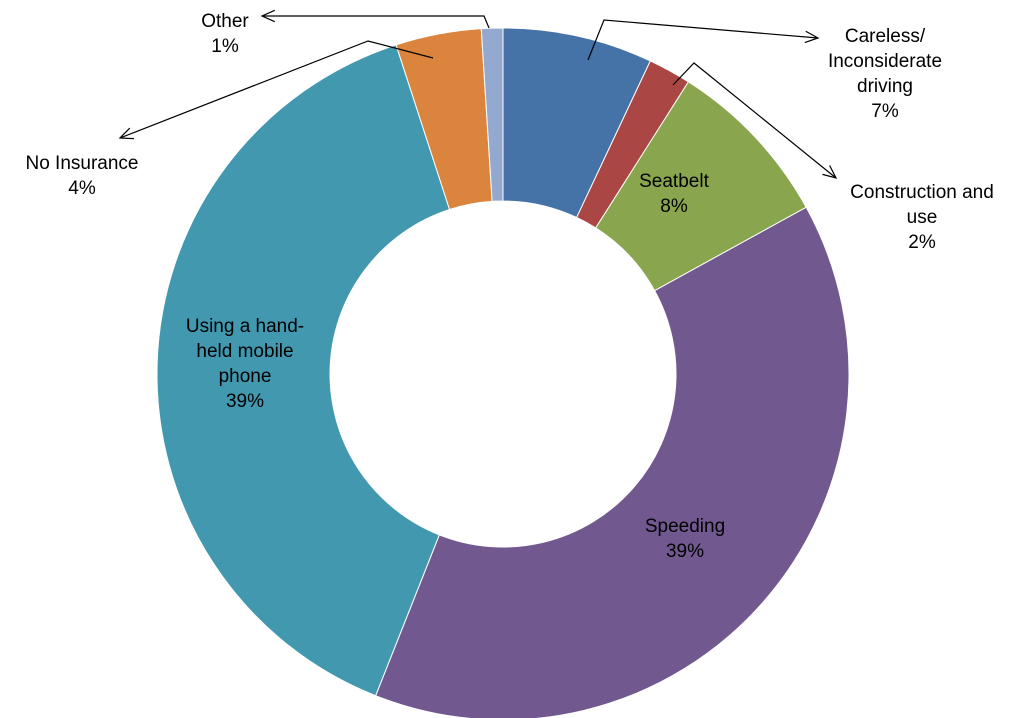 The width and height of the screenshot is (1019, 718). Describe the element at coordinates (830, 172) in the screenshot. I see `arrowhead-construction-and-use` at that location.